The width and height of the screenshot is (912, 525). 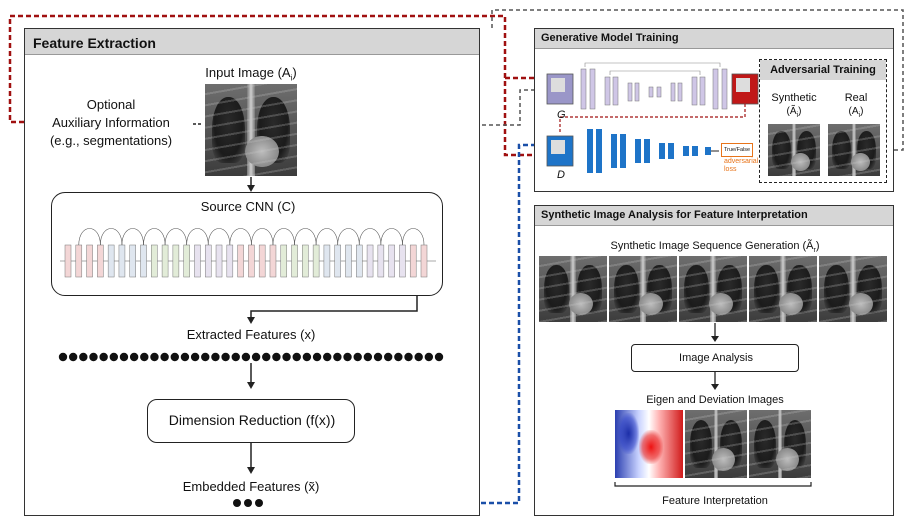 I want to click on gan-architecture-diagram, so click(x=652, y=117).